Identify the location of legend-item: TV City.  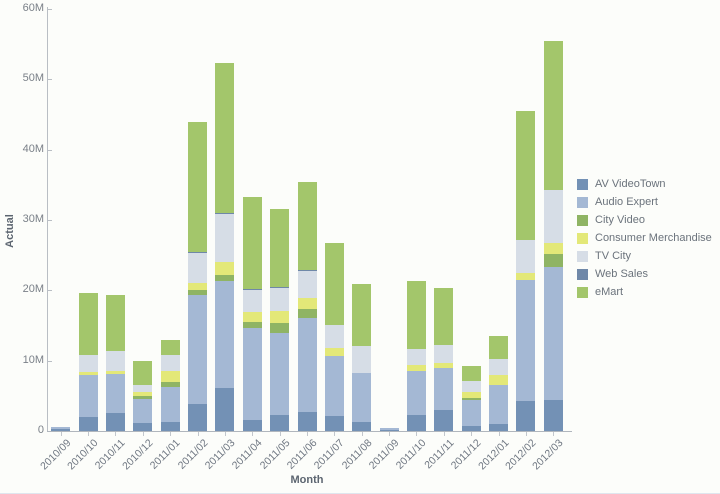
(644, 256).